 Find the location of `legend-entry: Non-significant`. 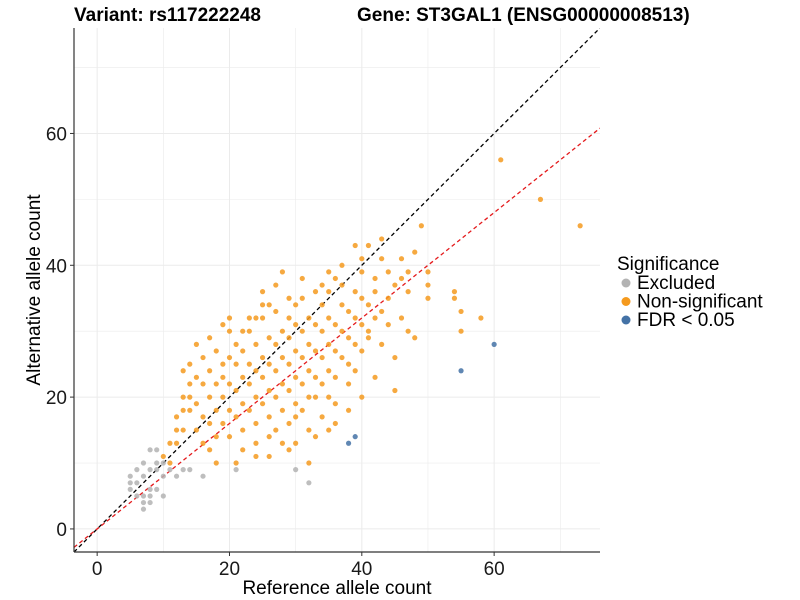

legend-entry: Non-significant is located at coordinates (692, 302).